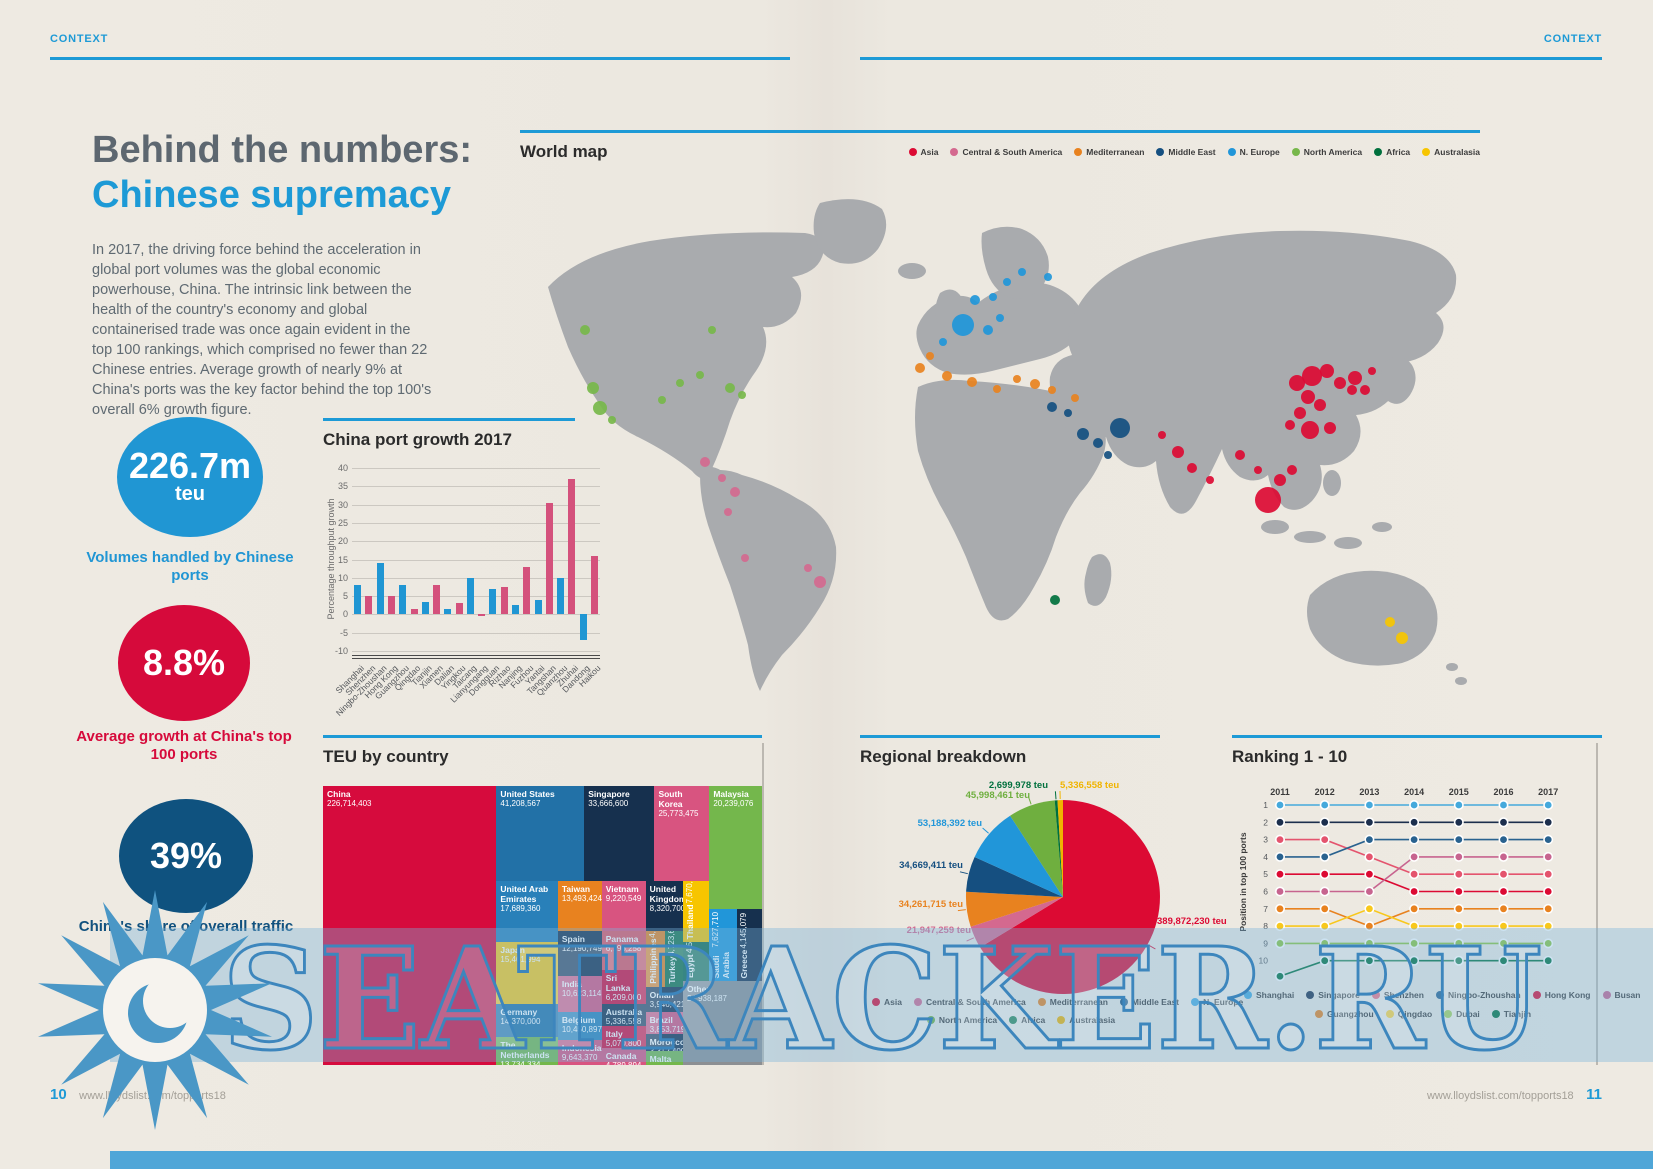 Image resolution: width=1653 pixels, height=1169 pixels. I want to click on stat-value: 39%, so click(186, 855).